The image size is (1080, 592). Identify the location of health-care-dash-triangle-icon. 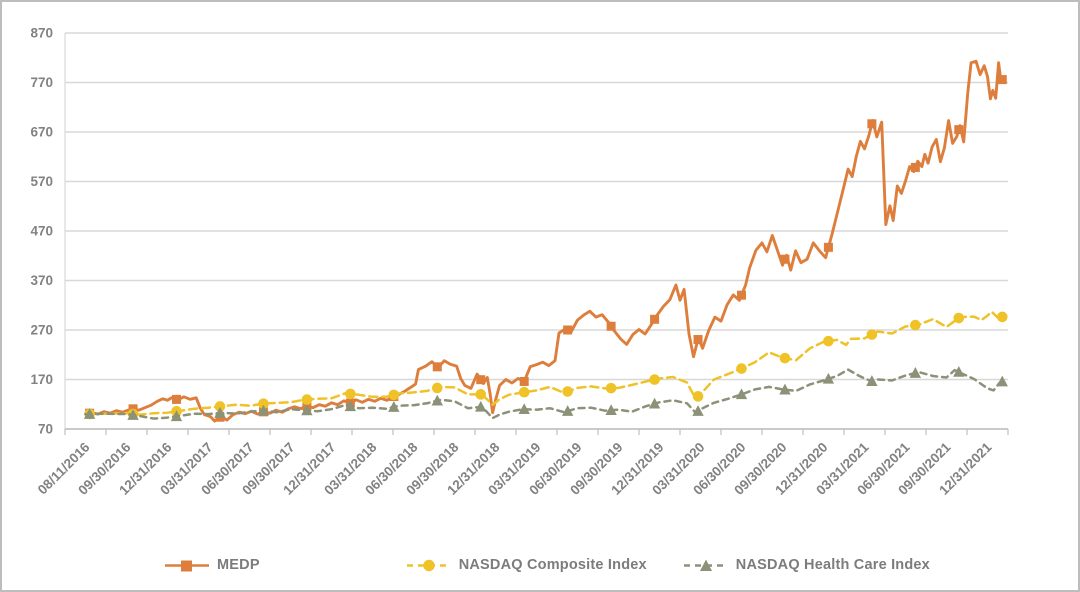
(705, 565).